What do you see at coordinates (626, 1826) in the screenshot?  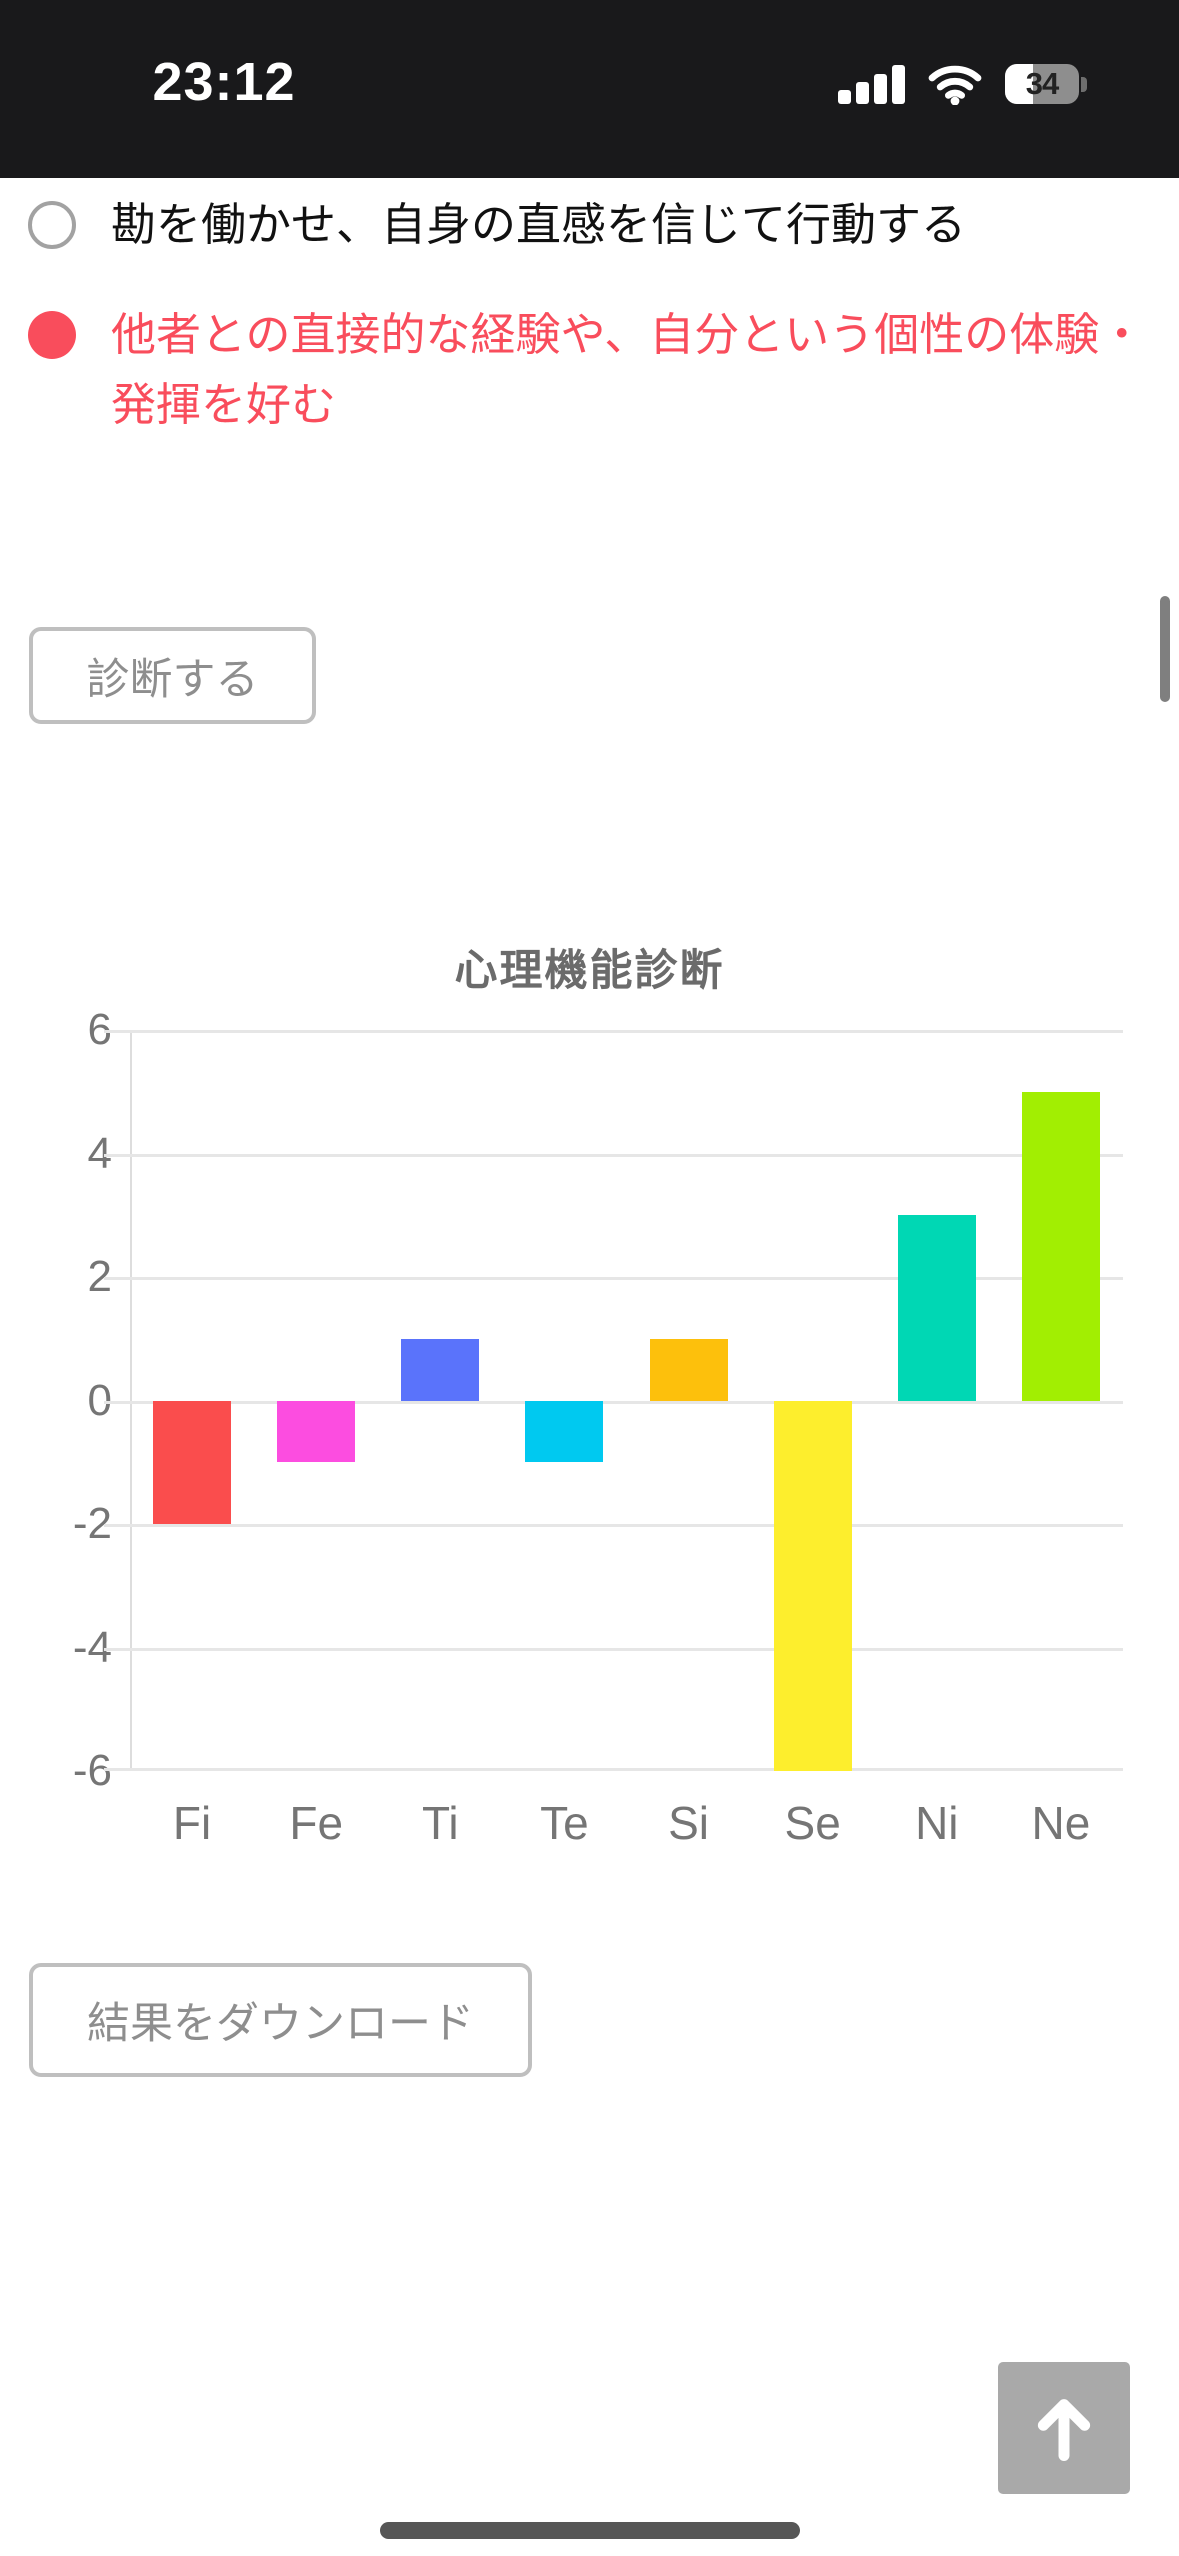 I see `chart-x-axis-labels: Fi Fe Ti Te Si Se Ni Ne` at bounding box center [626, 1826].